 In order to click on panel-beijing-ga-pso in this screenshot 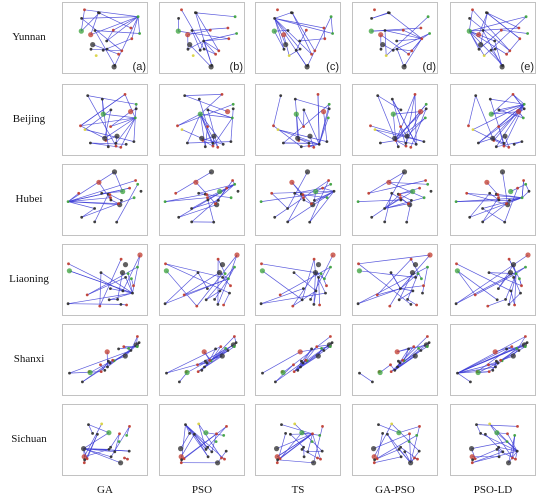, I will do `click(395, 120)`.